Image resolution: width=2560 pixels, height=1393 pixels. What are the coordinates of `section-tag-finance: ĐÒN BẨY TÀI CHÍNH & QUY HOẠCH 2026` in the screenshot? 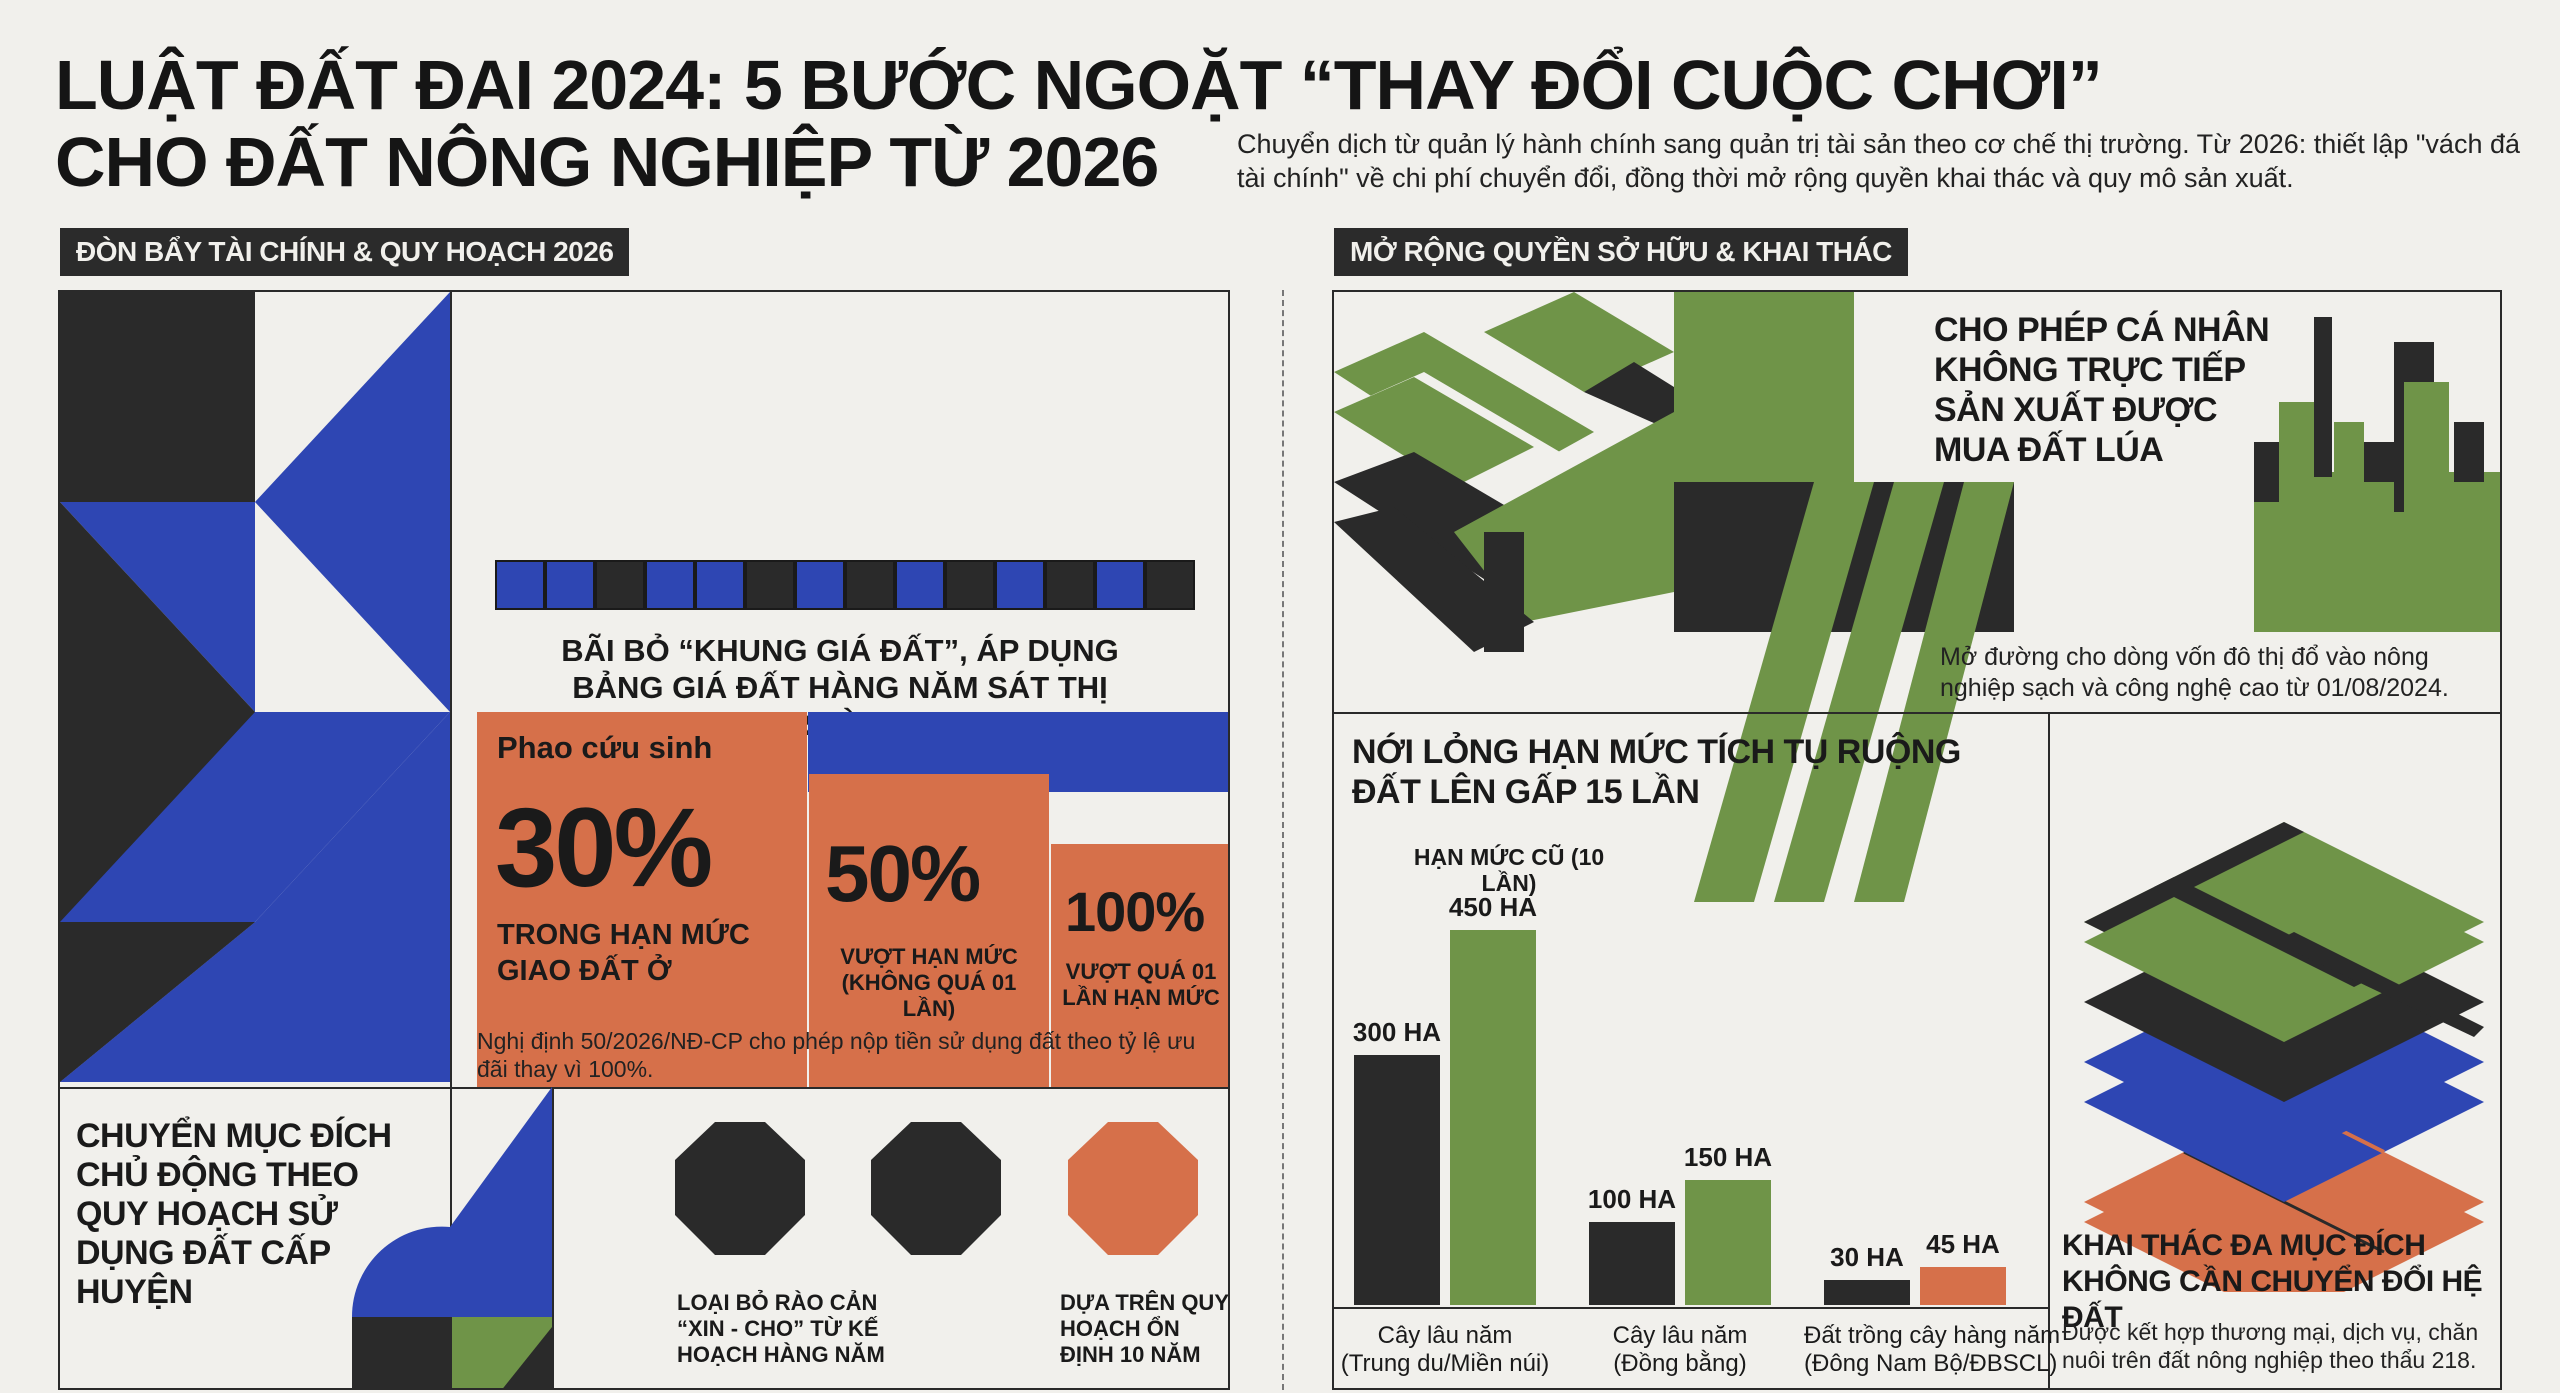 It's located at (345, 252).